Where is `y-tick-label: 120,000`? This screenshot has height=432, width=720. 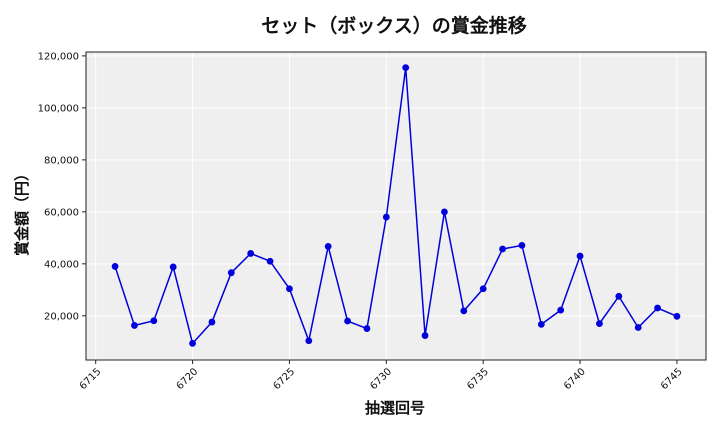 y-tick-label: 120,000 is located at coordinates (58, 56).